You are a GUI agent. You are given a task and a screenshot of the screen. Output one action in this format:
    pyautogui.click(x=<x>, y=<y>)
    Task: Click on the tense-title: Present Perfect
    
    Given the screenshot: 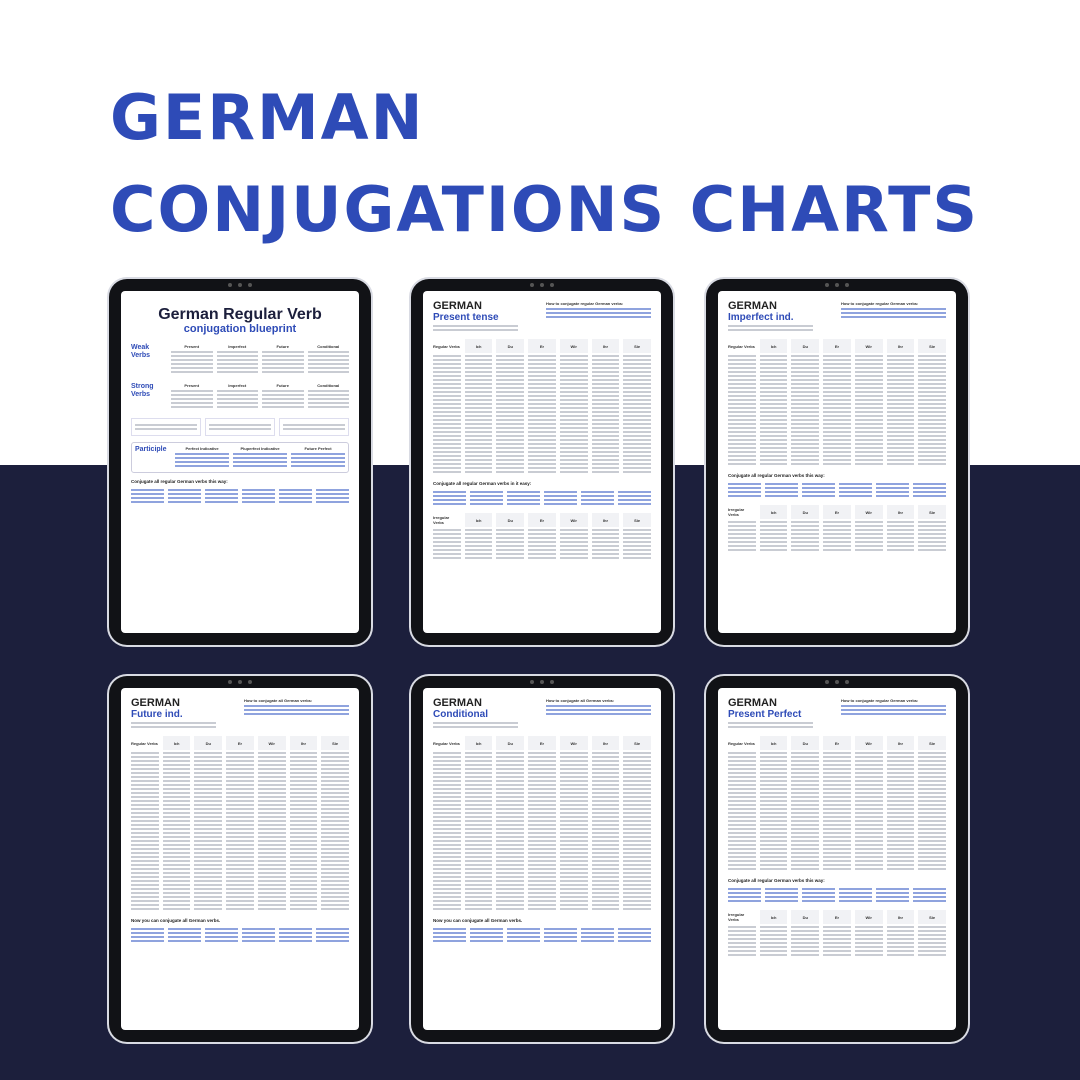 What is the action you would take?
    pyautogui.click(x=765, y=714)
    